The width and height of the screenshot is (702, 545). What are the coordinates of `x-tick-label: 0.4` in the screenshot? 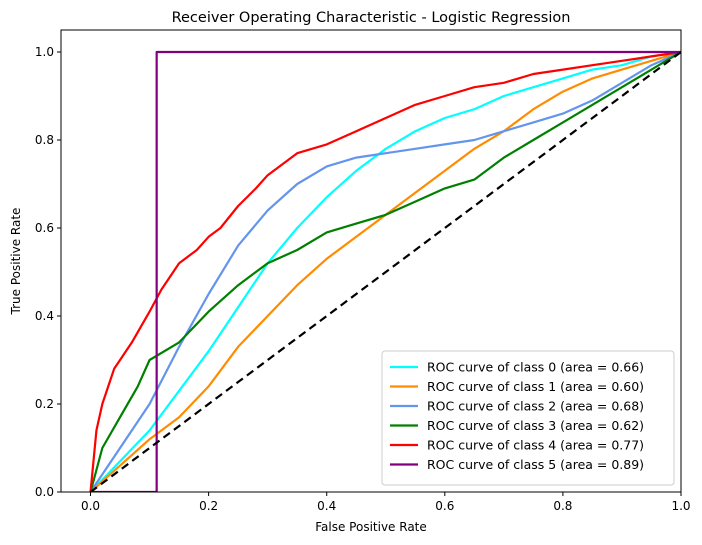 It's located at (326, 506).